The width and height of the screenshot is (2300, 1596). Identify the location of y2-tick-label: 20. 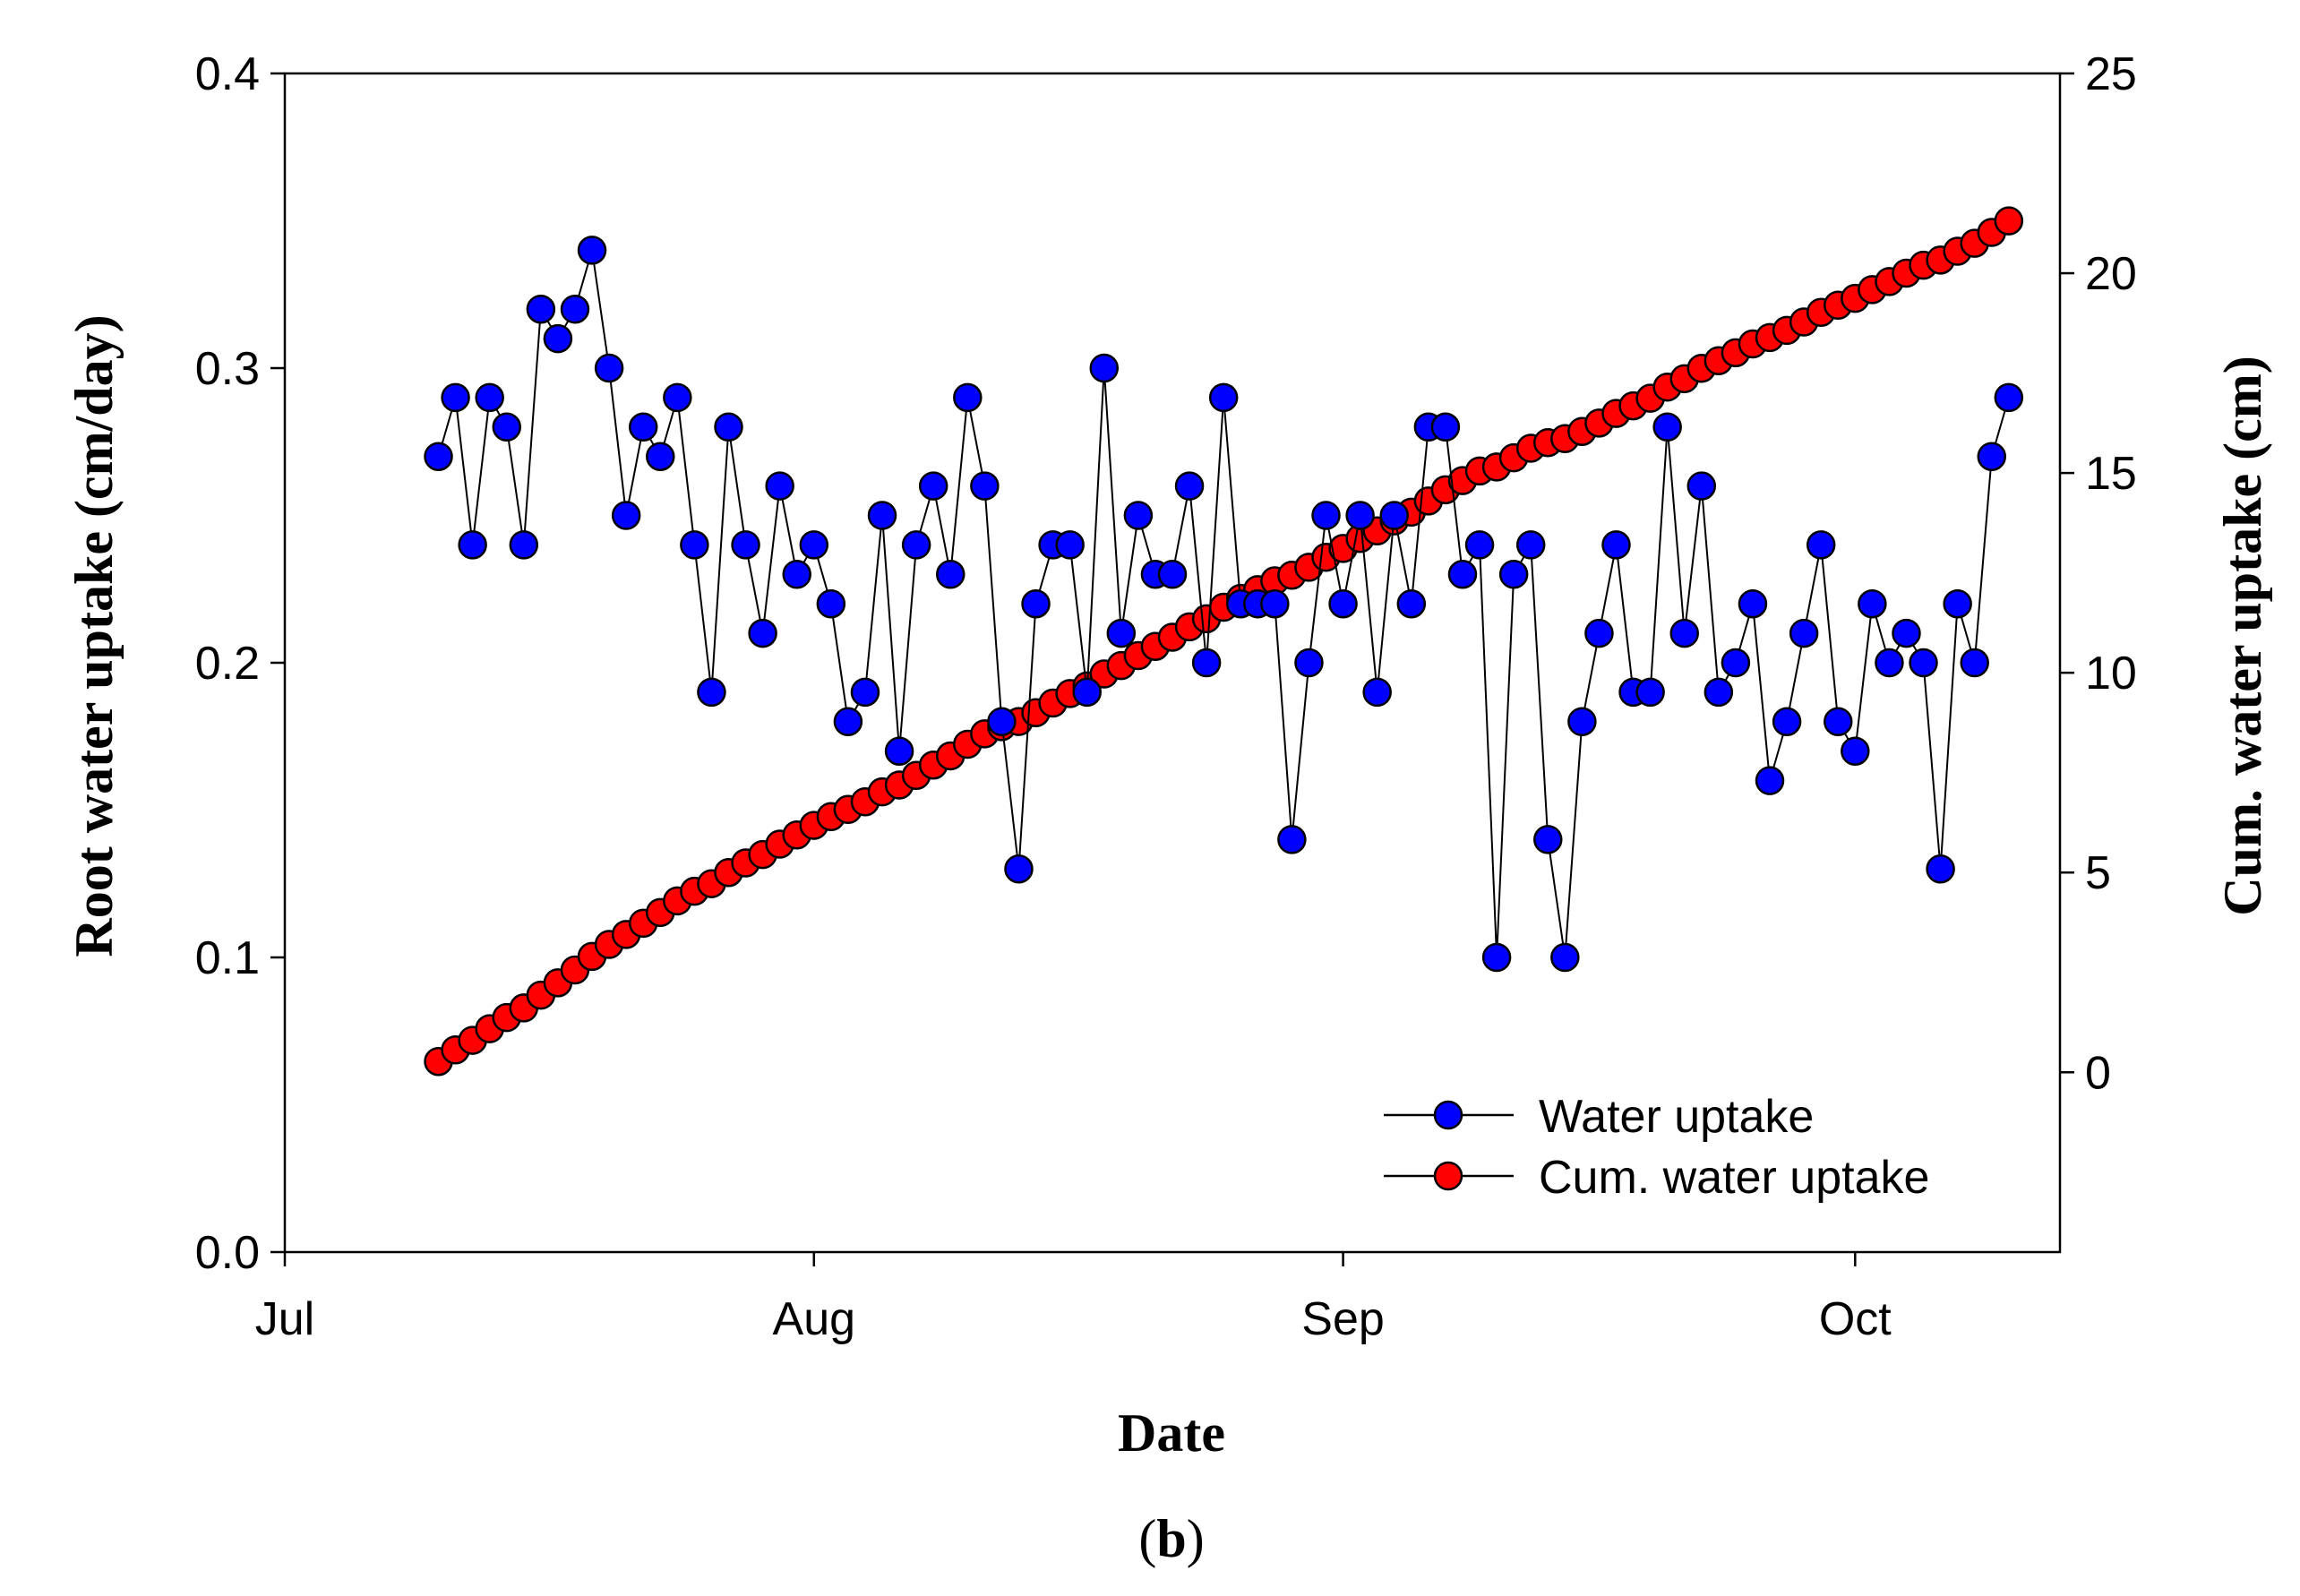
(2111, 274).